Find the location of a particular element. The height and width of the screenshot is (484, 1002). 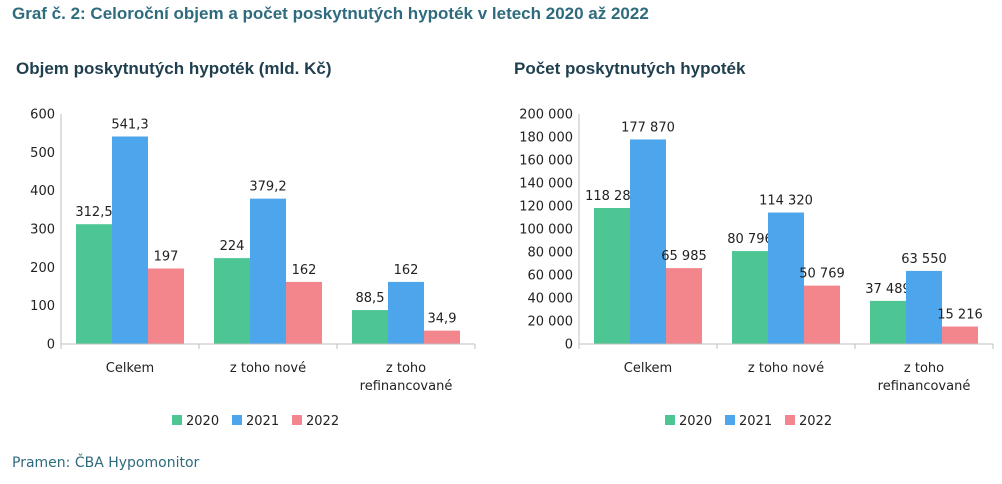

volume-ytick-label: 500 is located at coordinates (42, 153).